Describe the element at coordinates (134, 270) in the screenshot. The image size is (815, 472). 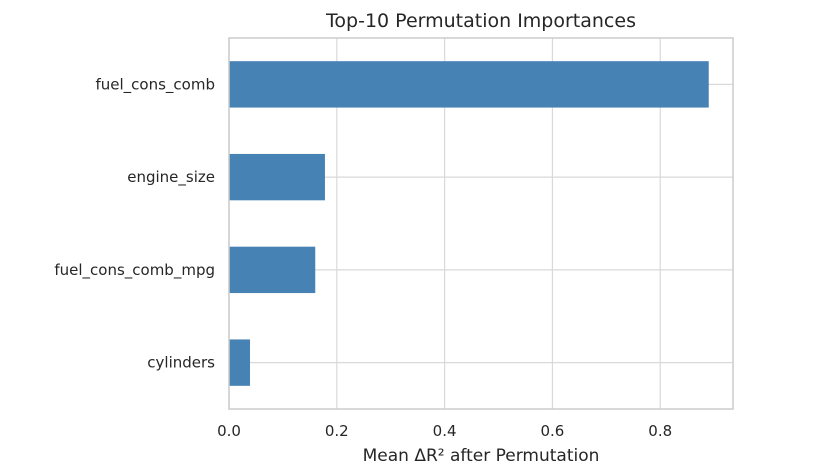
I see `y-tick-label: fuel_cons_comb_mpg` at that location.